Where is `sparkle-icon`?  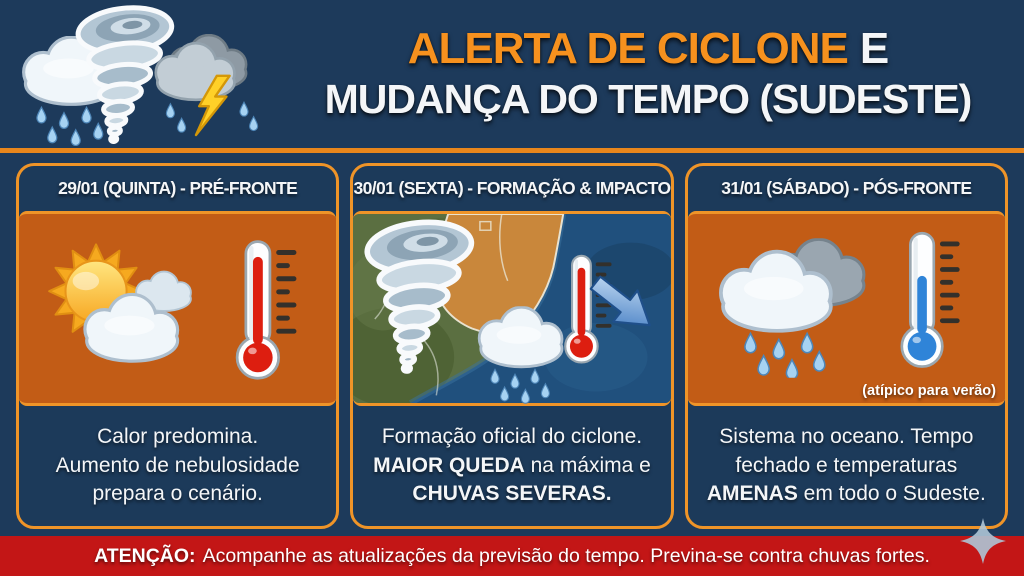 sparkle-icon is located at coordinates (983, 541).